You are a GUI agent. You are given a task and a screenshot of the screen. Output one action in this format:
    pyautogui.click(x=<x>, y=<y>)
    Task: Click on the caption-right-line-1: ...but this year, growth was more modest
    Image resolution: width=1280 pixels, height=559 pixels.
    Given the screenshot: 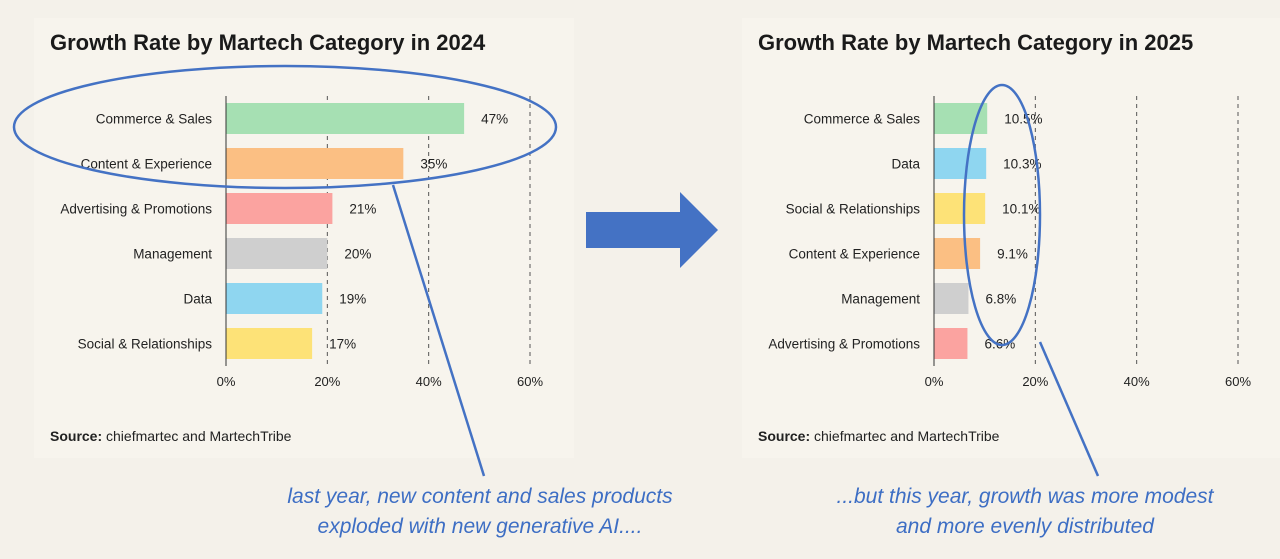 What is the action you would take?
    pyautogui.click(x=1025, y=496)
    